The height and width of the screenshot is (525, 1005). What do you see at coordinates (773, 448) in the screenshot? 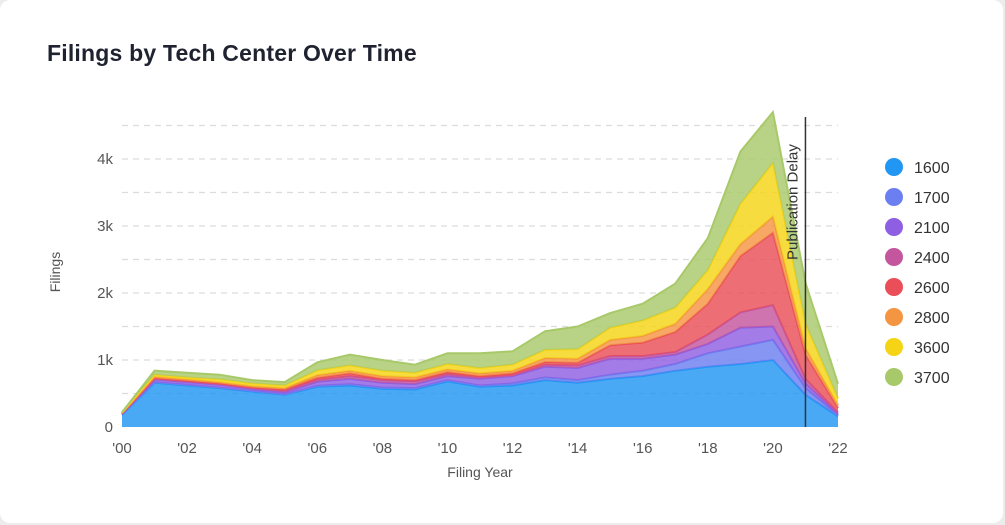
I see `x-tick-label: '20` at bounding box center [773, 448].